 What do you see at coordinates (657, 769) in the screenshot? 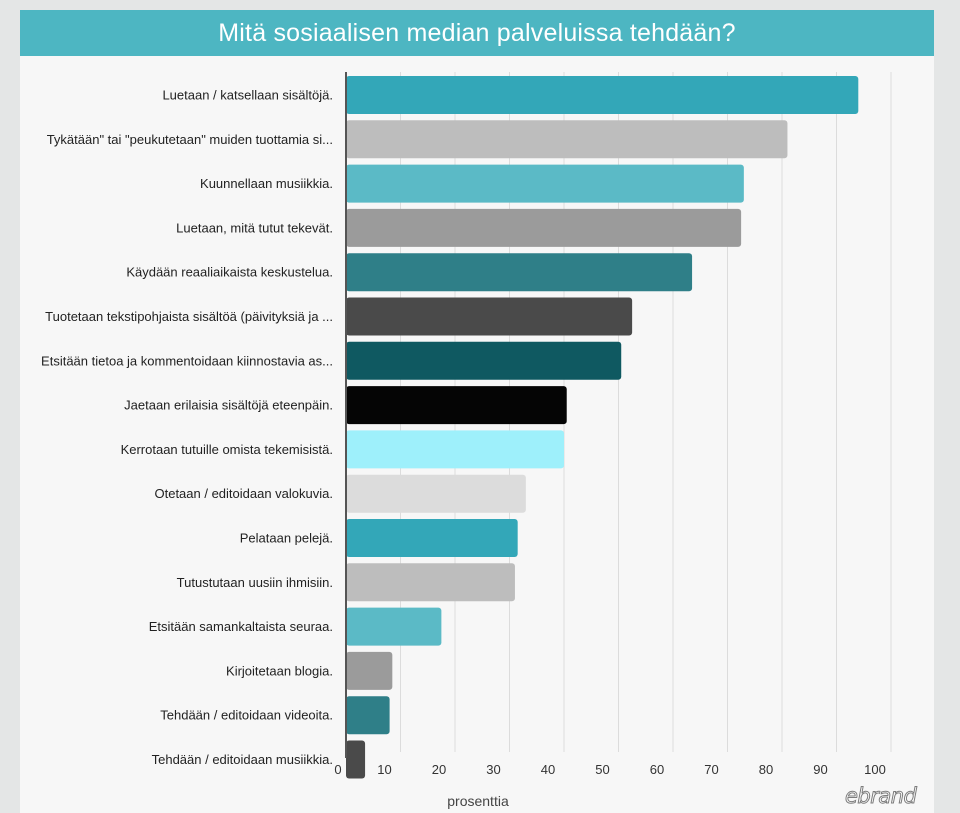
I see `x-tick-60: 60` at bounding box center [657, 769].